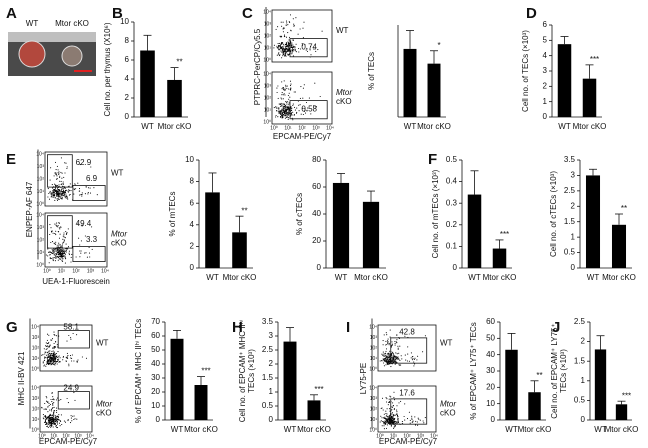 This screenshot has width=648, height=448. What do you see at coordinates (138, 371) in the screenshot?
I see `y-axis-label: % of EPCAM⁺ MHC IIʰⁱ TECs` at bounding box center [138, 371].